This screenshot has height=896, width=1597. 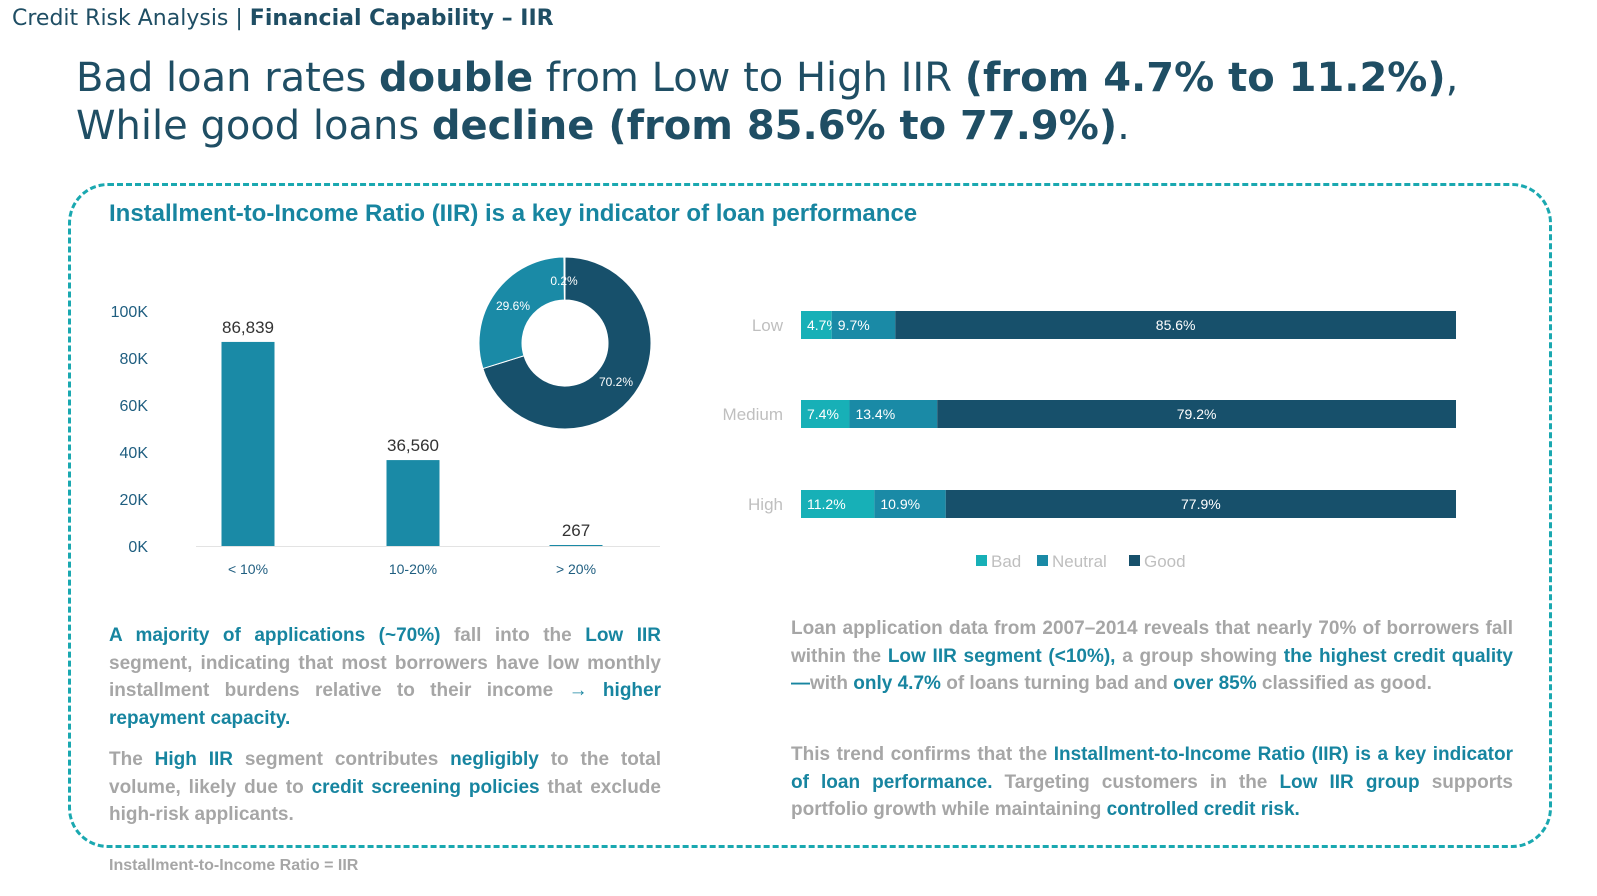 I want to click on y-tick-label: 40K, so click(x=134, y=453).